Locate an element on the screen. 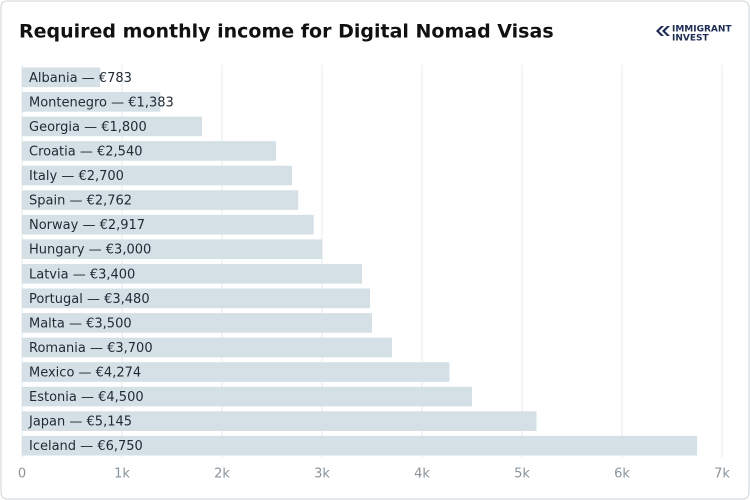 The image size is (750, 500). logo-icon is located at coordinates (663, 31).